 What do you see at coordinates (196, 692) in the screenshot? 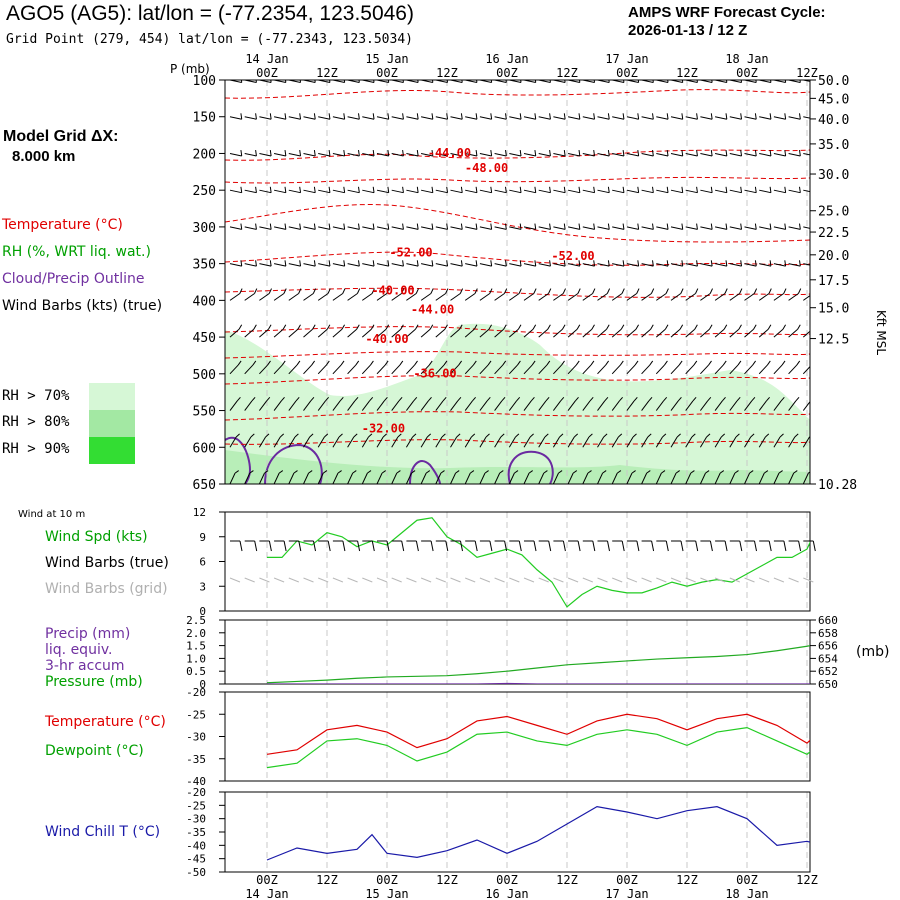
I see `temp-panel-tick-label: -20` at bounding box center [196, 692].